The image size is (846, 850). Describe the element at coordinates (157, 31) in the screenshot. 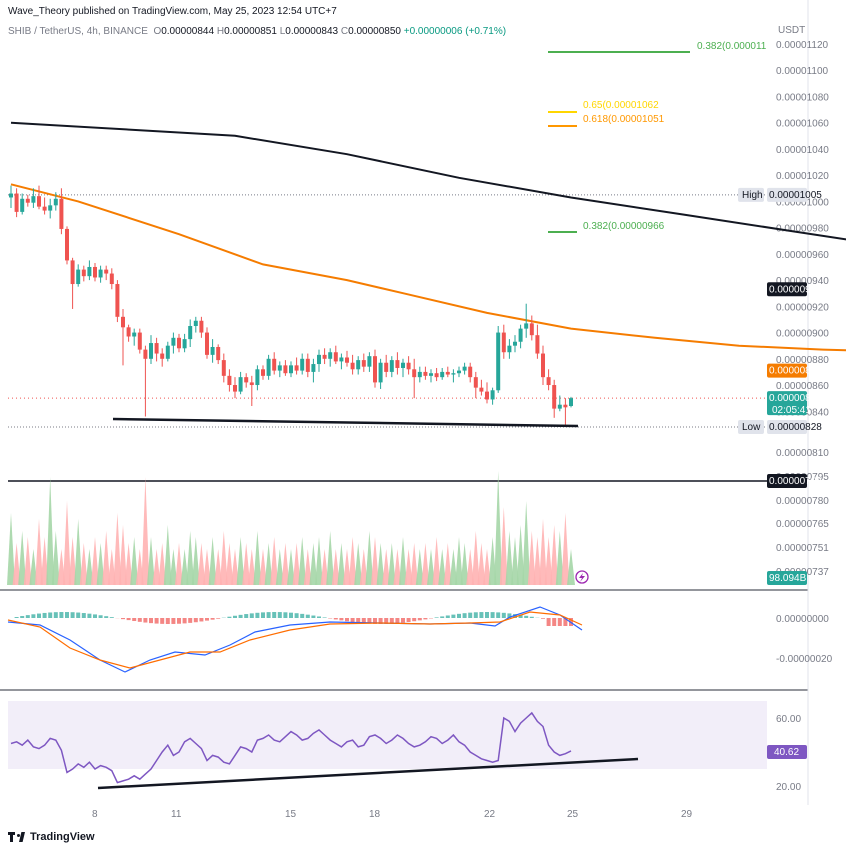

I see `open-label: O` at that location.